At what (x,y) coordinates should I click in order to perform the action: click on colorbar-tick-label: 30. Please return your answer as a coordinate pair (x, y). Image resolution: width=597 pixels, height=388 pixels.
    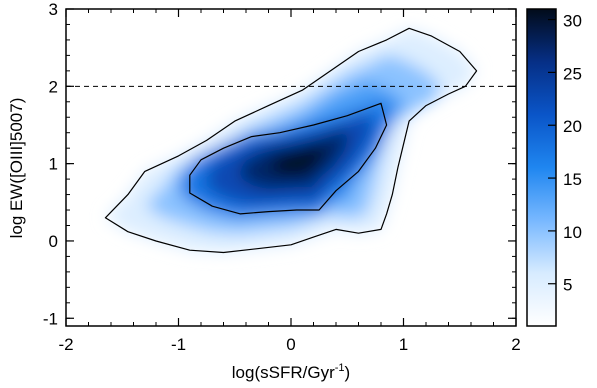
    Looking at the image, I should click on (572, 21).